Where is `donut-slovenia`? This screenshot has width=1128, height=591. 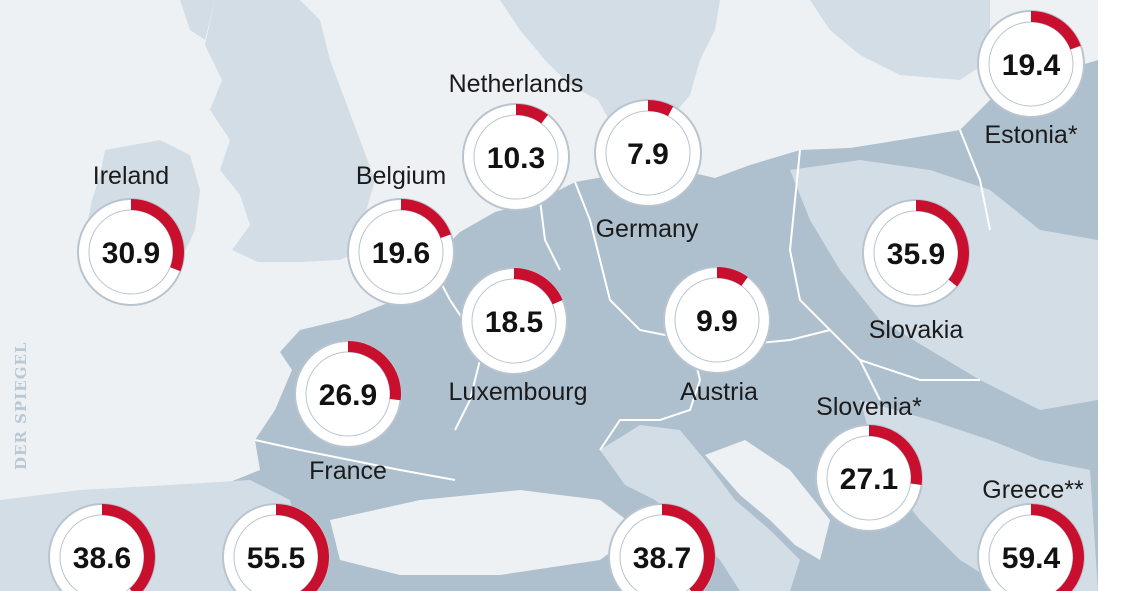
donut-slovenia is located at coordinates (869, 478).